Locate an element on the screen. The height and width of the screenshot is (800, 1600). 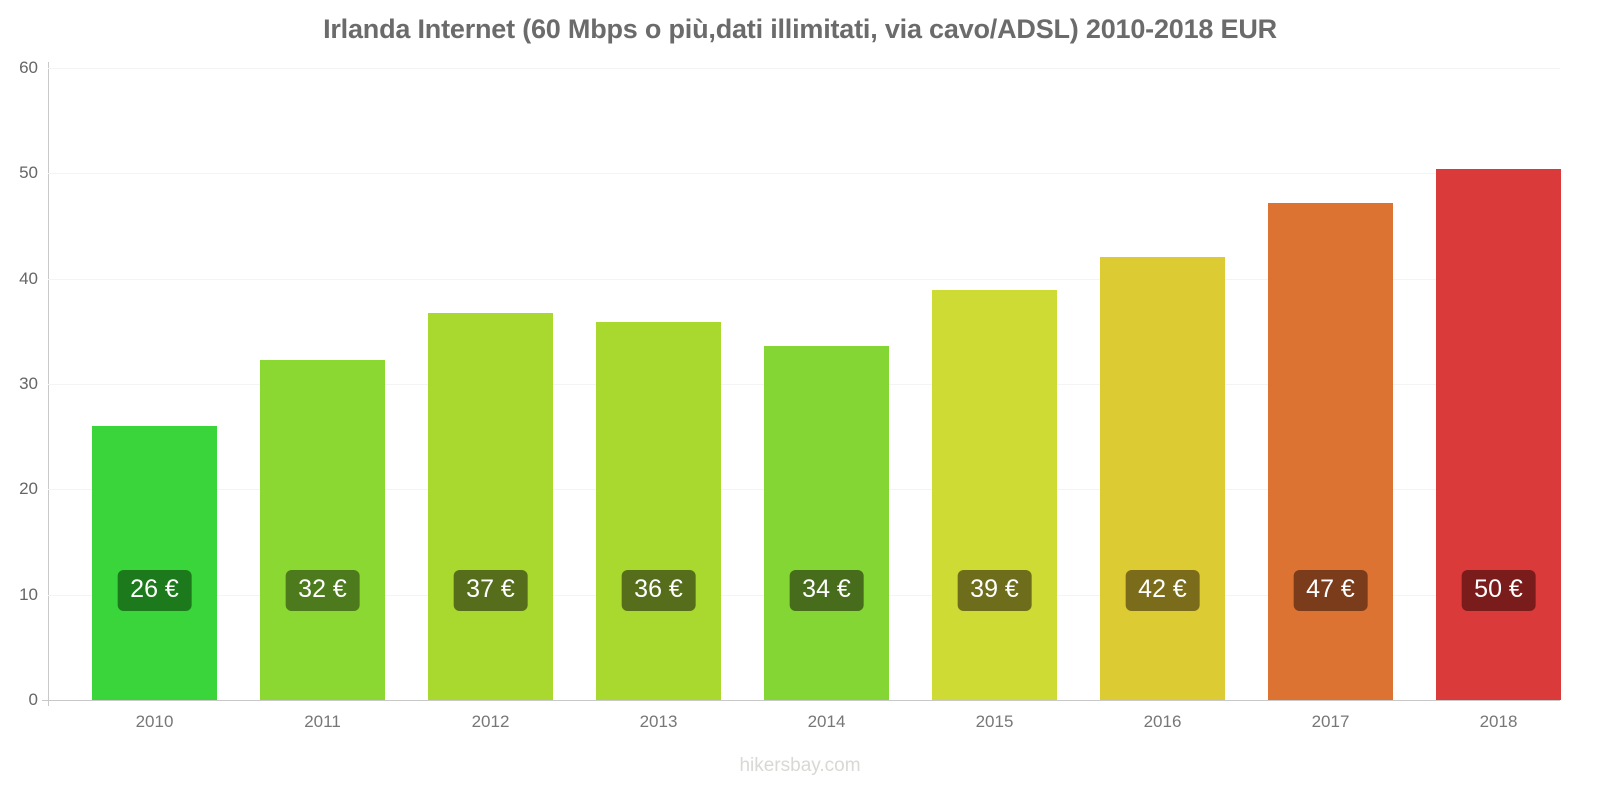
bar-value-label: 42 € is located at coordinates (1162, 590).